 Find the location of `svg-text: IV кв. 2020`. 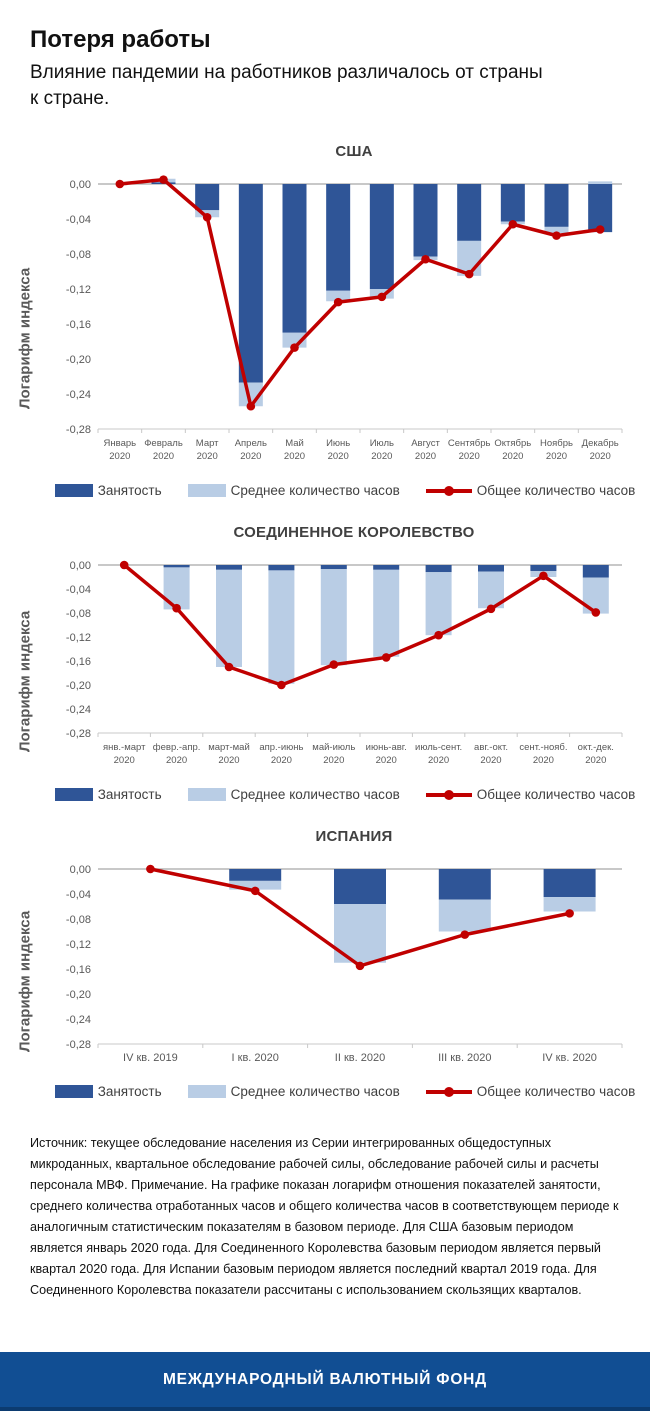

svg-text: IV кв. 2020 is located at coordinates (569, 1058).